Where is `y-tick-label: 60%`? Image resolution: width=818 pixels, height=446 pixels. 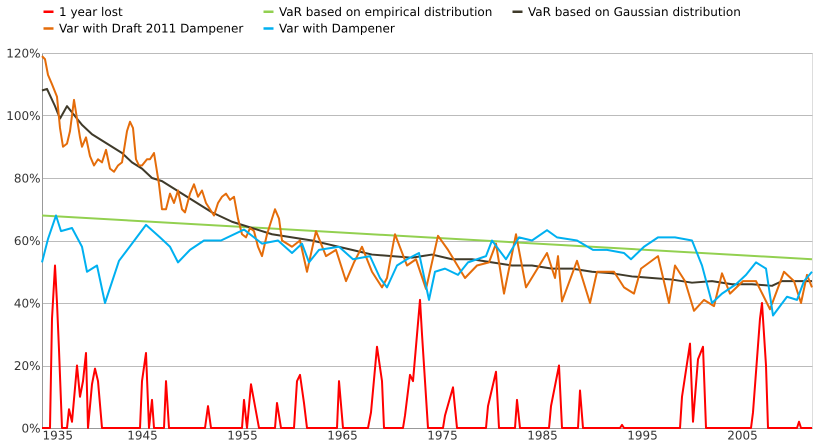 y-tick-label: 60% is located at coordinates (27, 241).